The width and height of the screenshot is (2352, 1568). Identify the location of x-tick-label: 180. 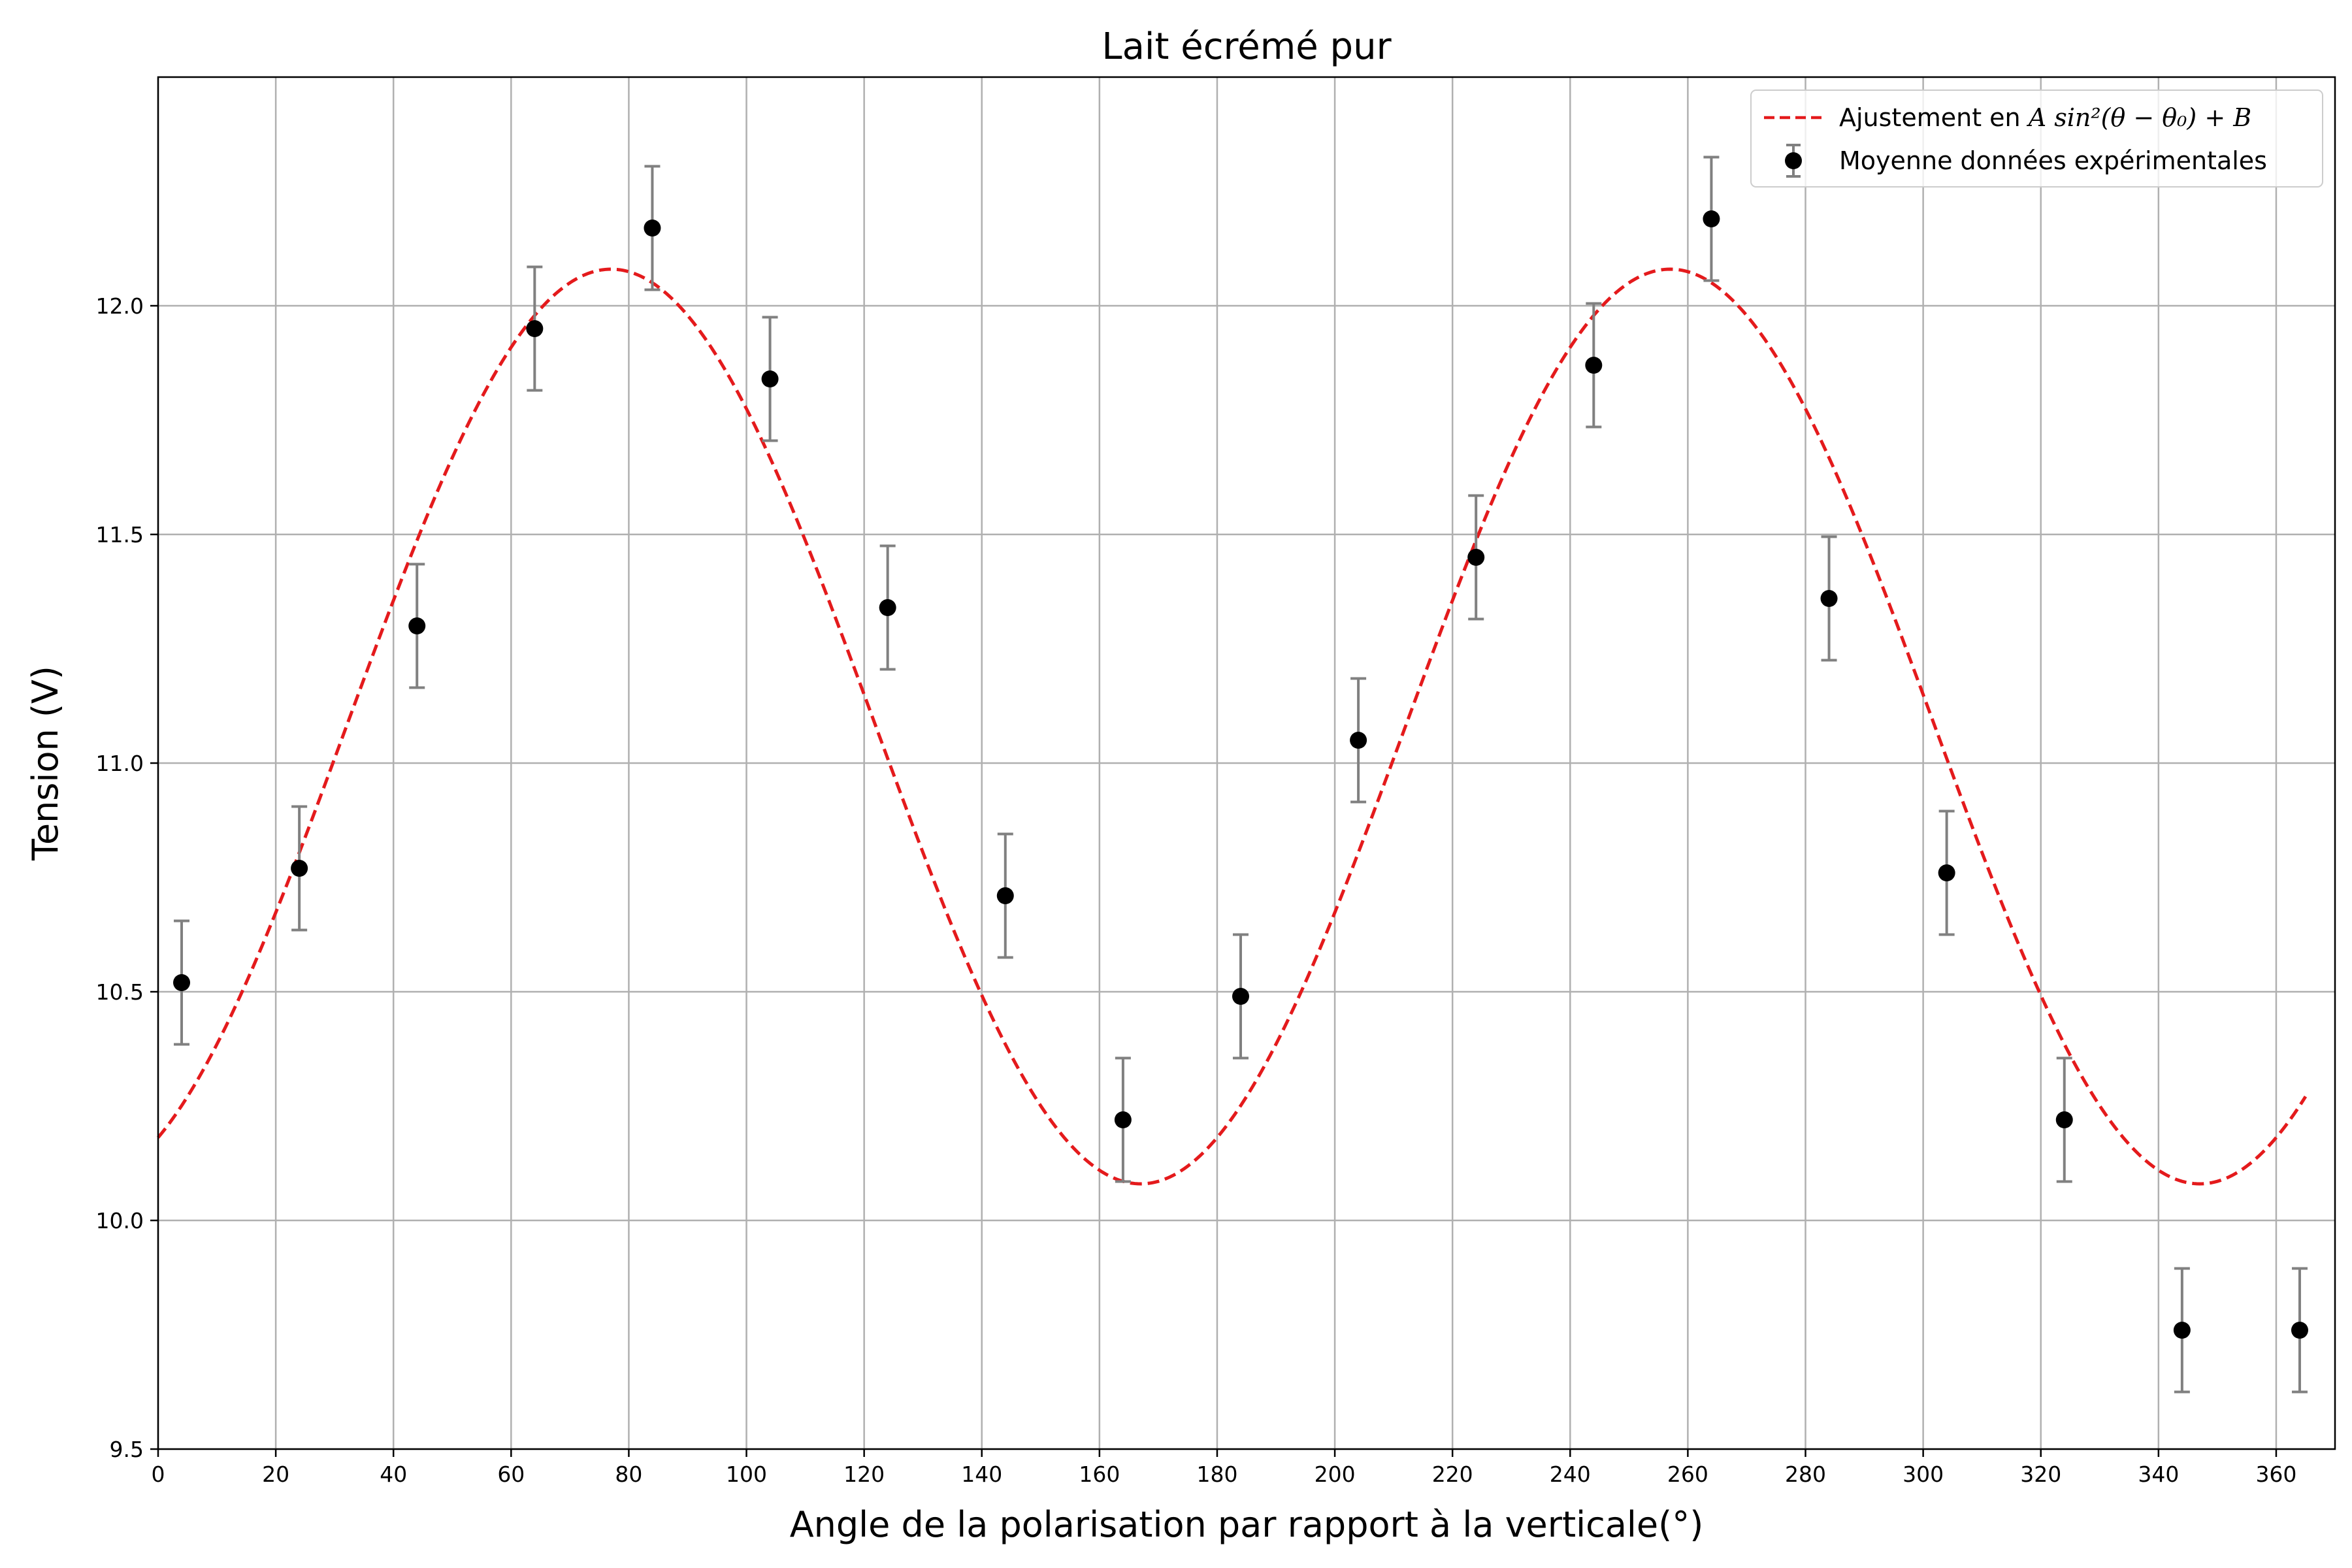
(1216, 1474).